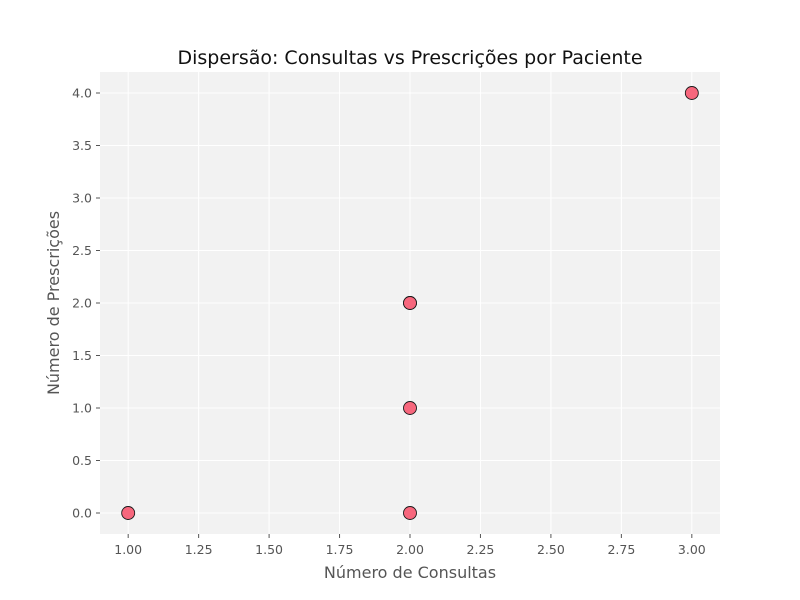 This screenshot has width=800, height=600. What do you see at coordinates (82, 513) in the screenshot?
I see `y-tick-label: 0.0` at bounding box center [82, 513].